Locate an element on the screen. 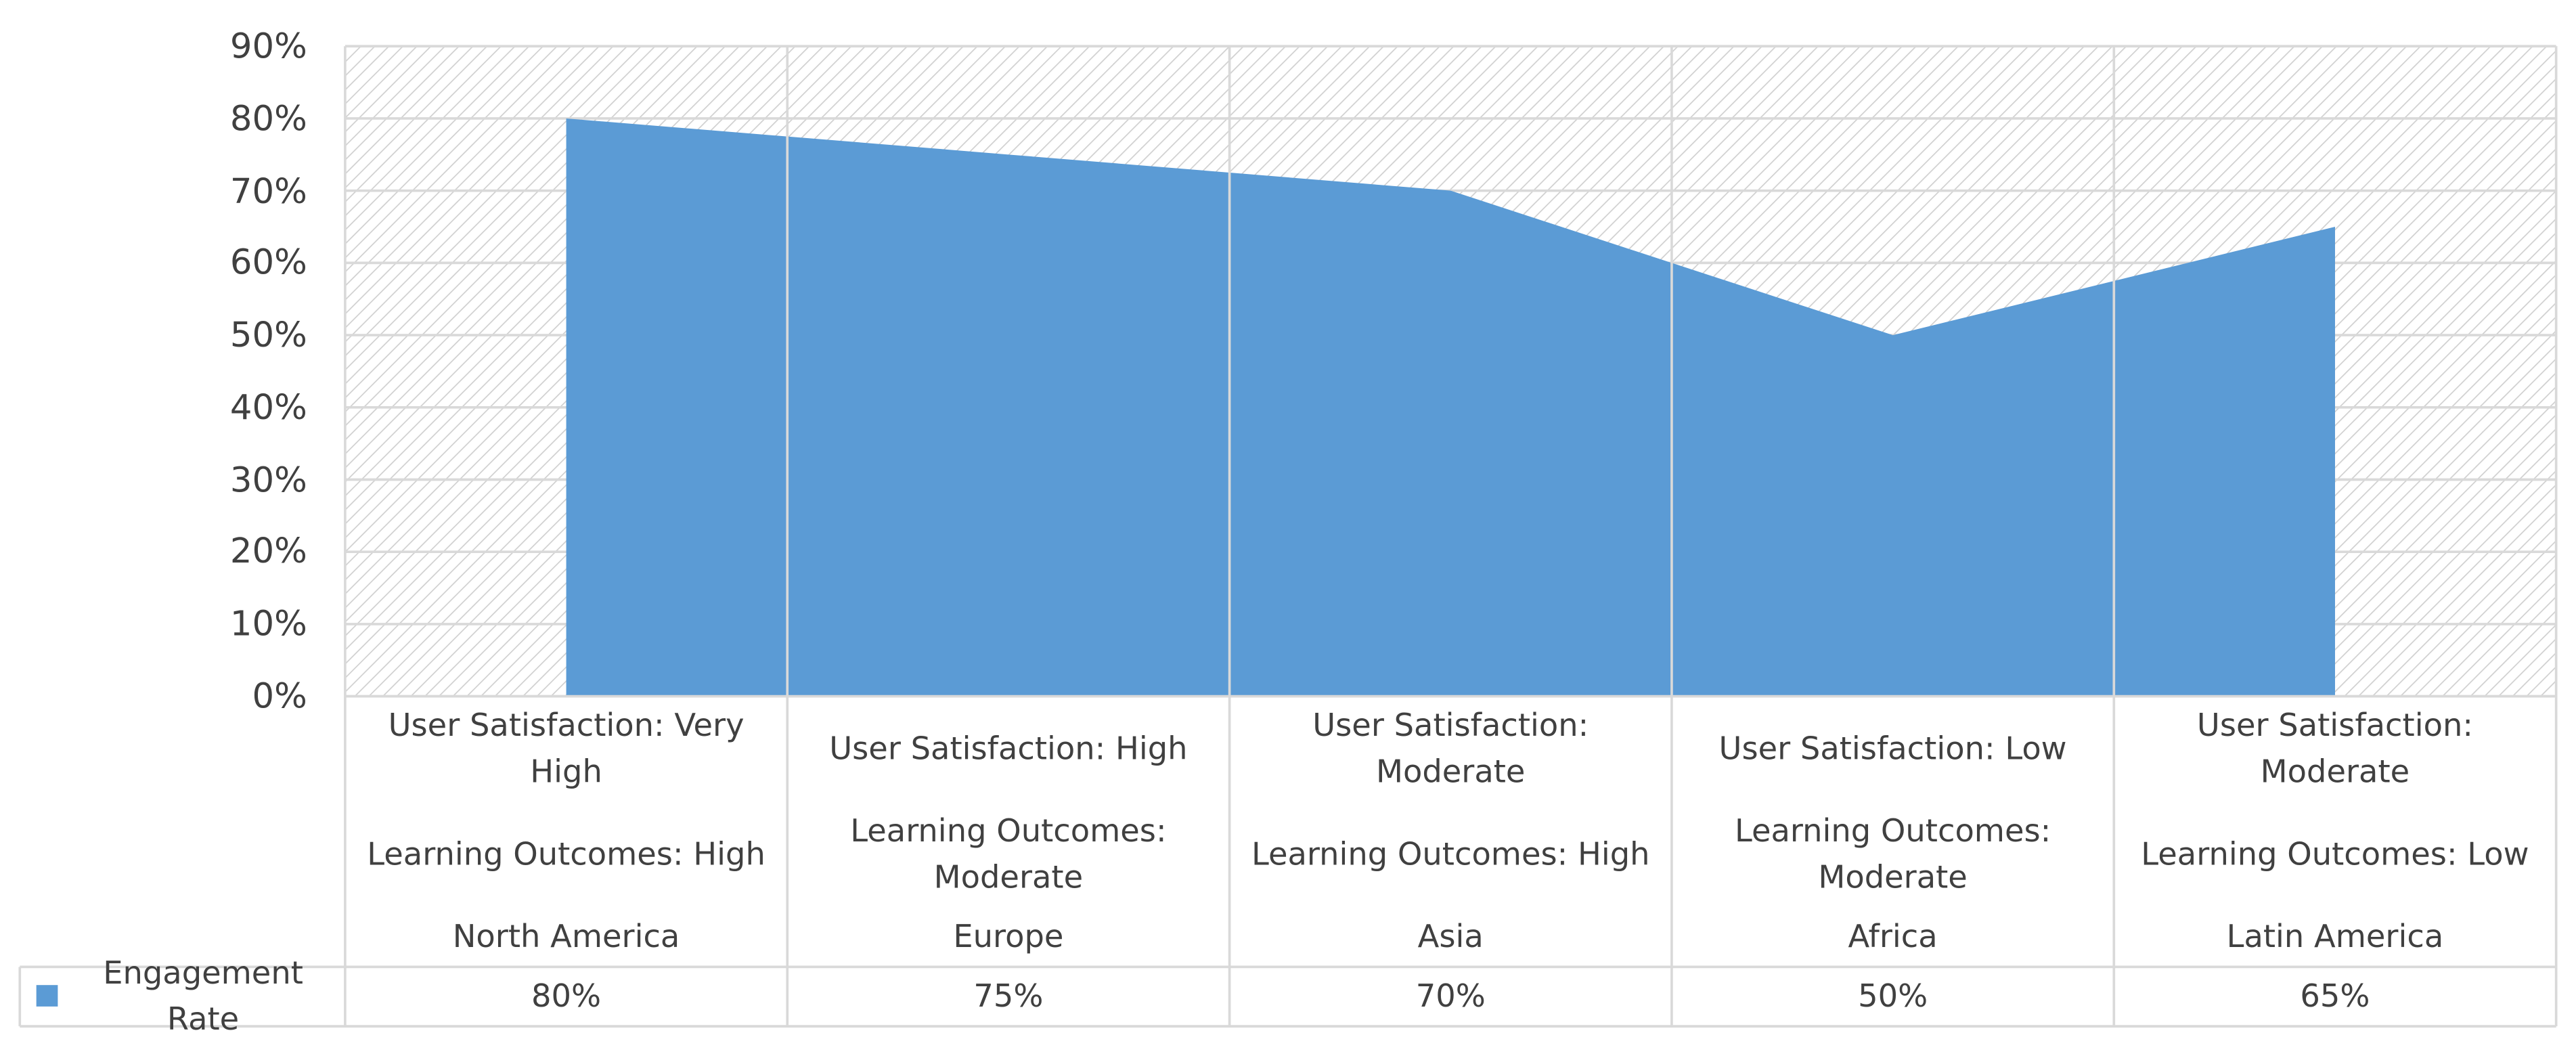  y-tick-label: 70% is located at coordinates (268, 191).